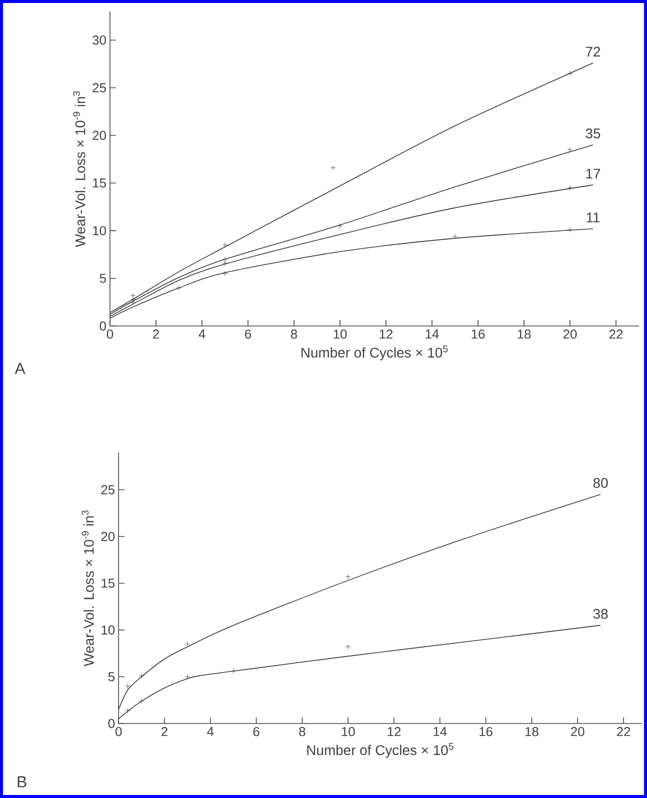 The image size is (647, 798). I want to click on x-tick-label: 0, so click(118, 731).